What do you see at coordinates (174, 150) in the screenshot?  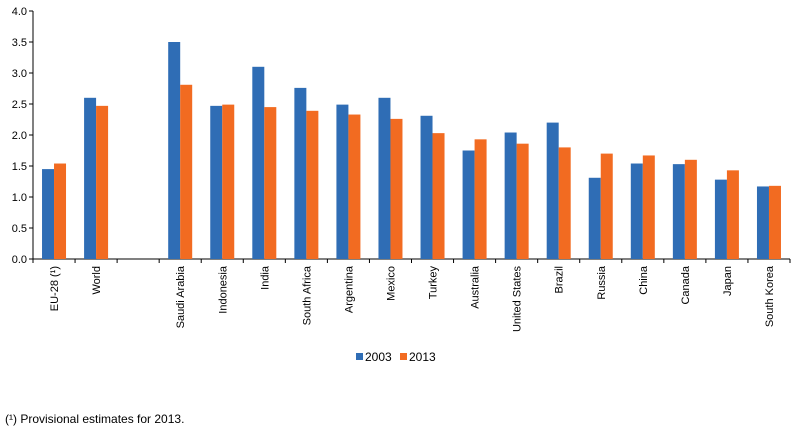 I see `bar-2003-saudi-arabia` at bounding box center [174, 150].